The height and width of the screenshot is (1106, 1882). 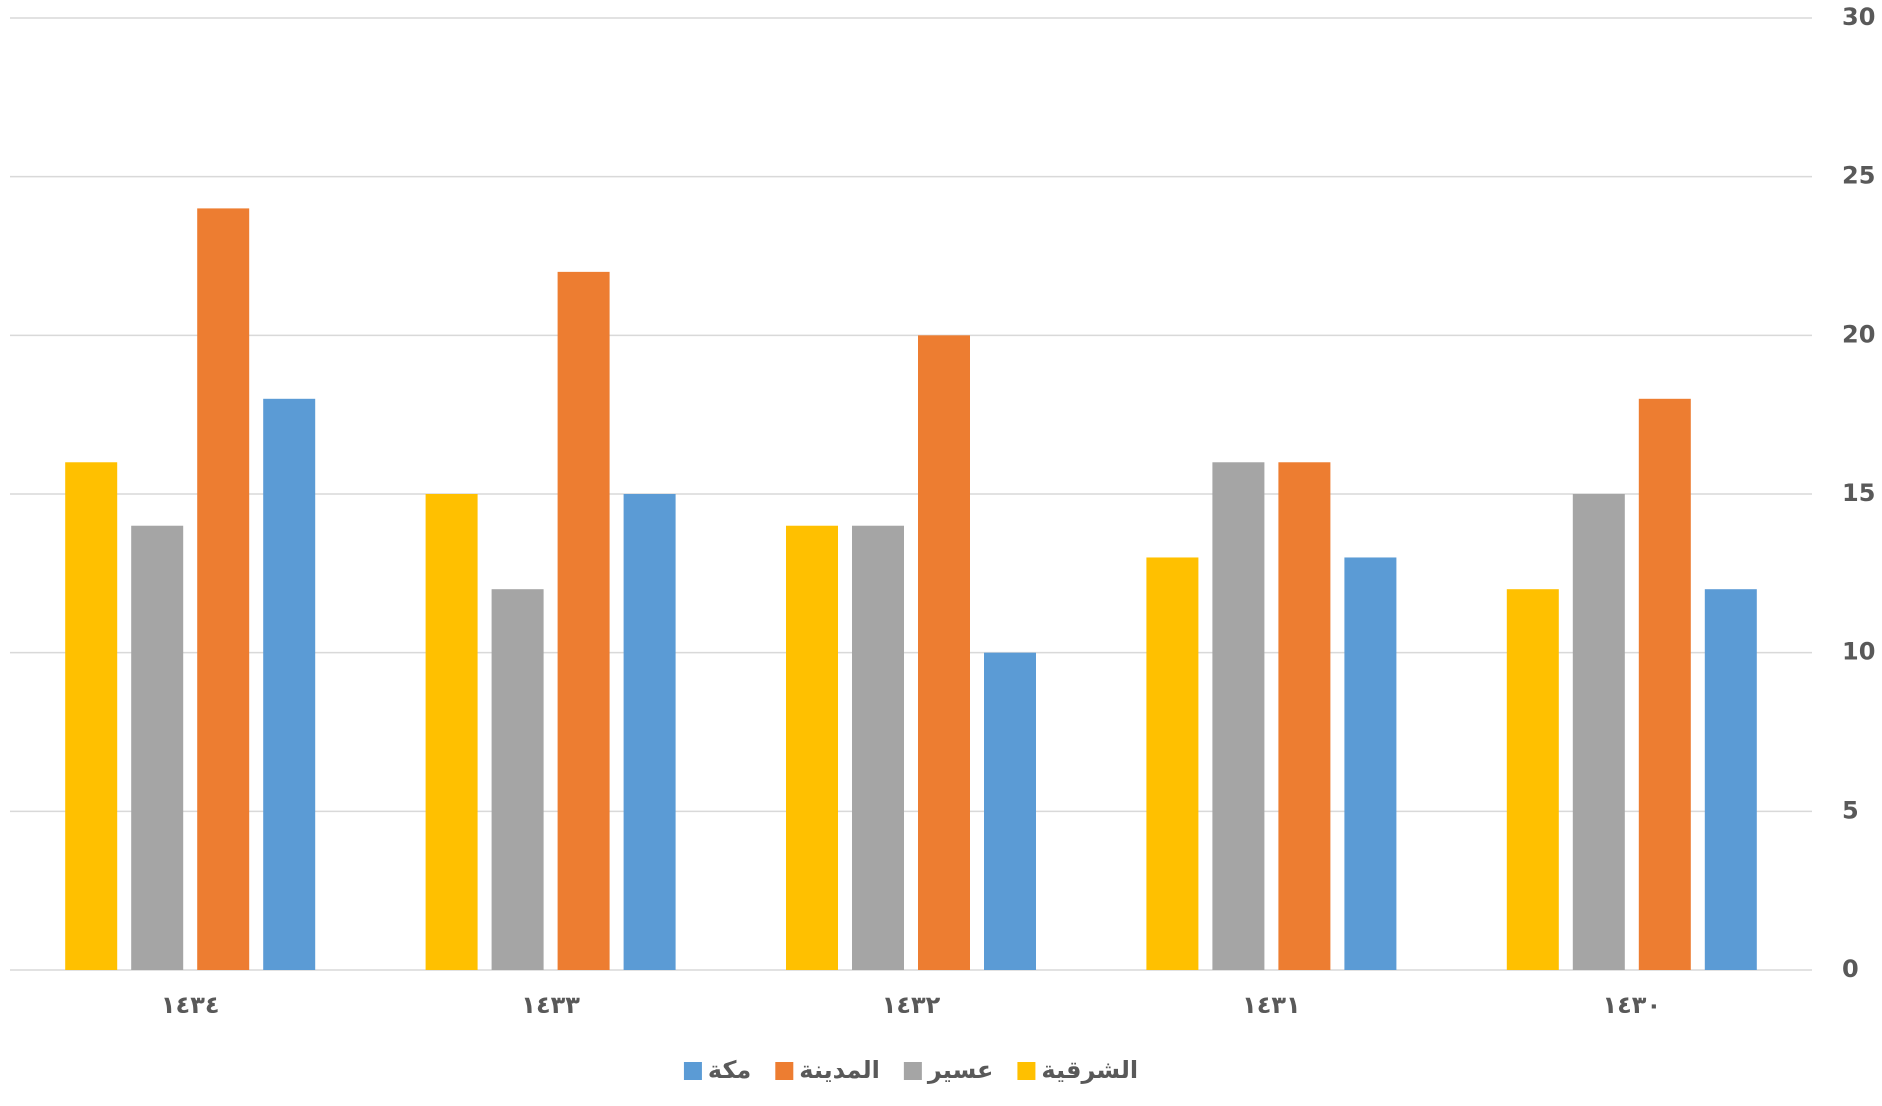 I want to click on y-tick-label: 10, so click(x=1858, y=652).